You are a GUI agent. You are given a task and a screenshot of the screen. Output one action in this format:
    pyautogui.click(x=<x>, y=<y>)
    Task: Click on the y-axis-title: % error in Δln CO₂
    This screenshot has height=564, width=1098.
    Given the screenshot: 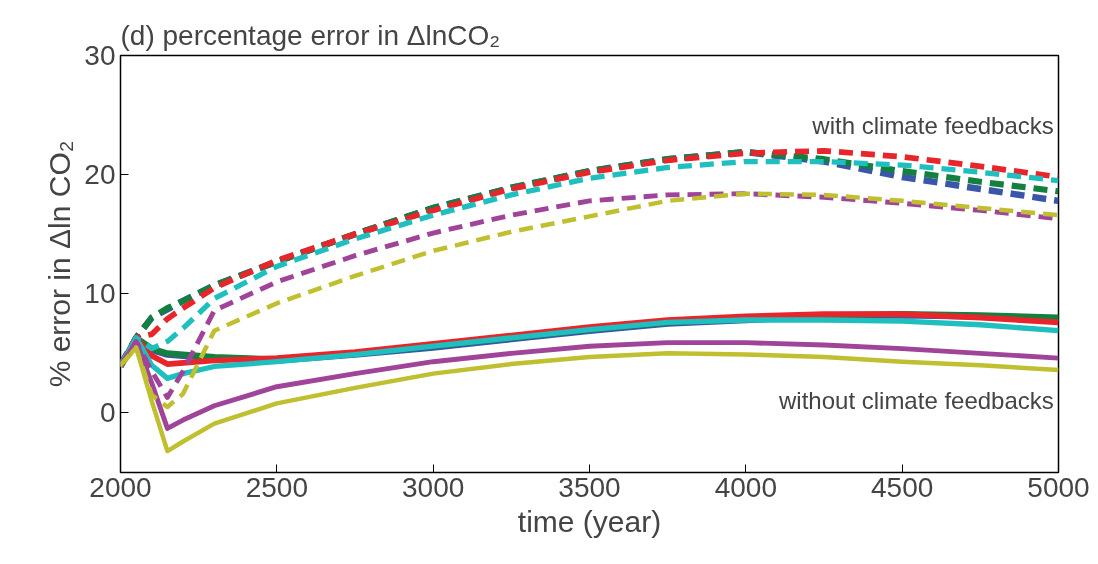 What is the action you would take?
    pyautogui.click(x=60, y=264)
    